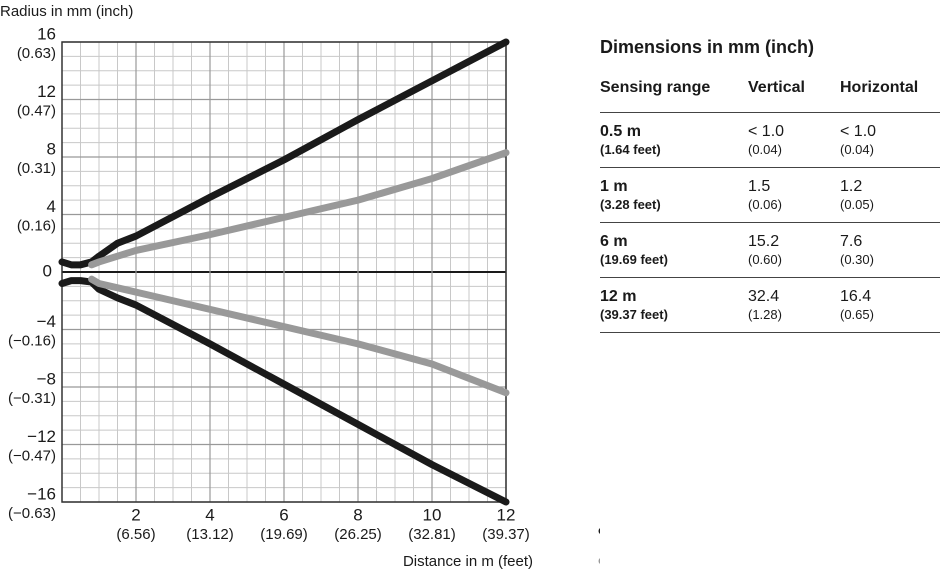  What do you see at coordinates (630, 149) in the screenshot?
I see `cell-sub: (1.64 feet)` at bounding box center [630, 149].